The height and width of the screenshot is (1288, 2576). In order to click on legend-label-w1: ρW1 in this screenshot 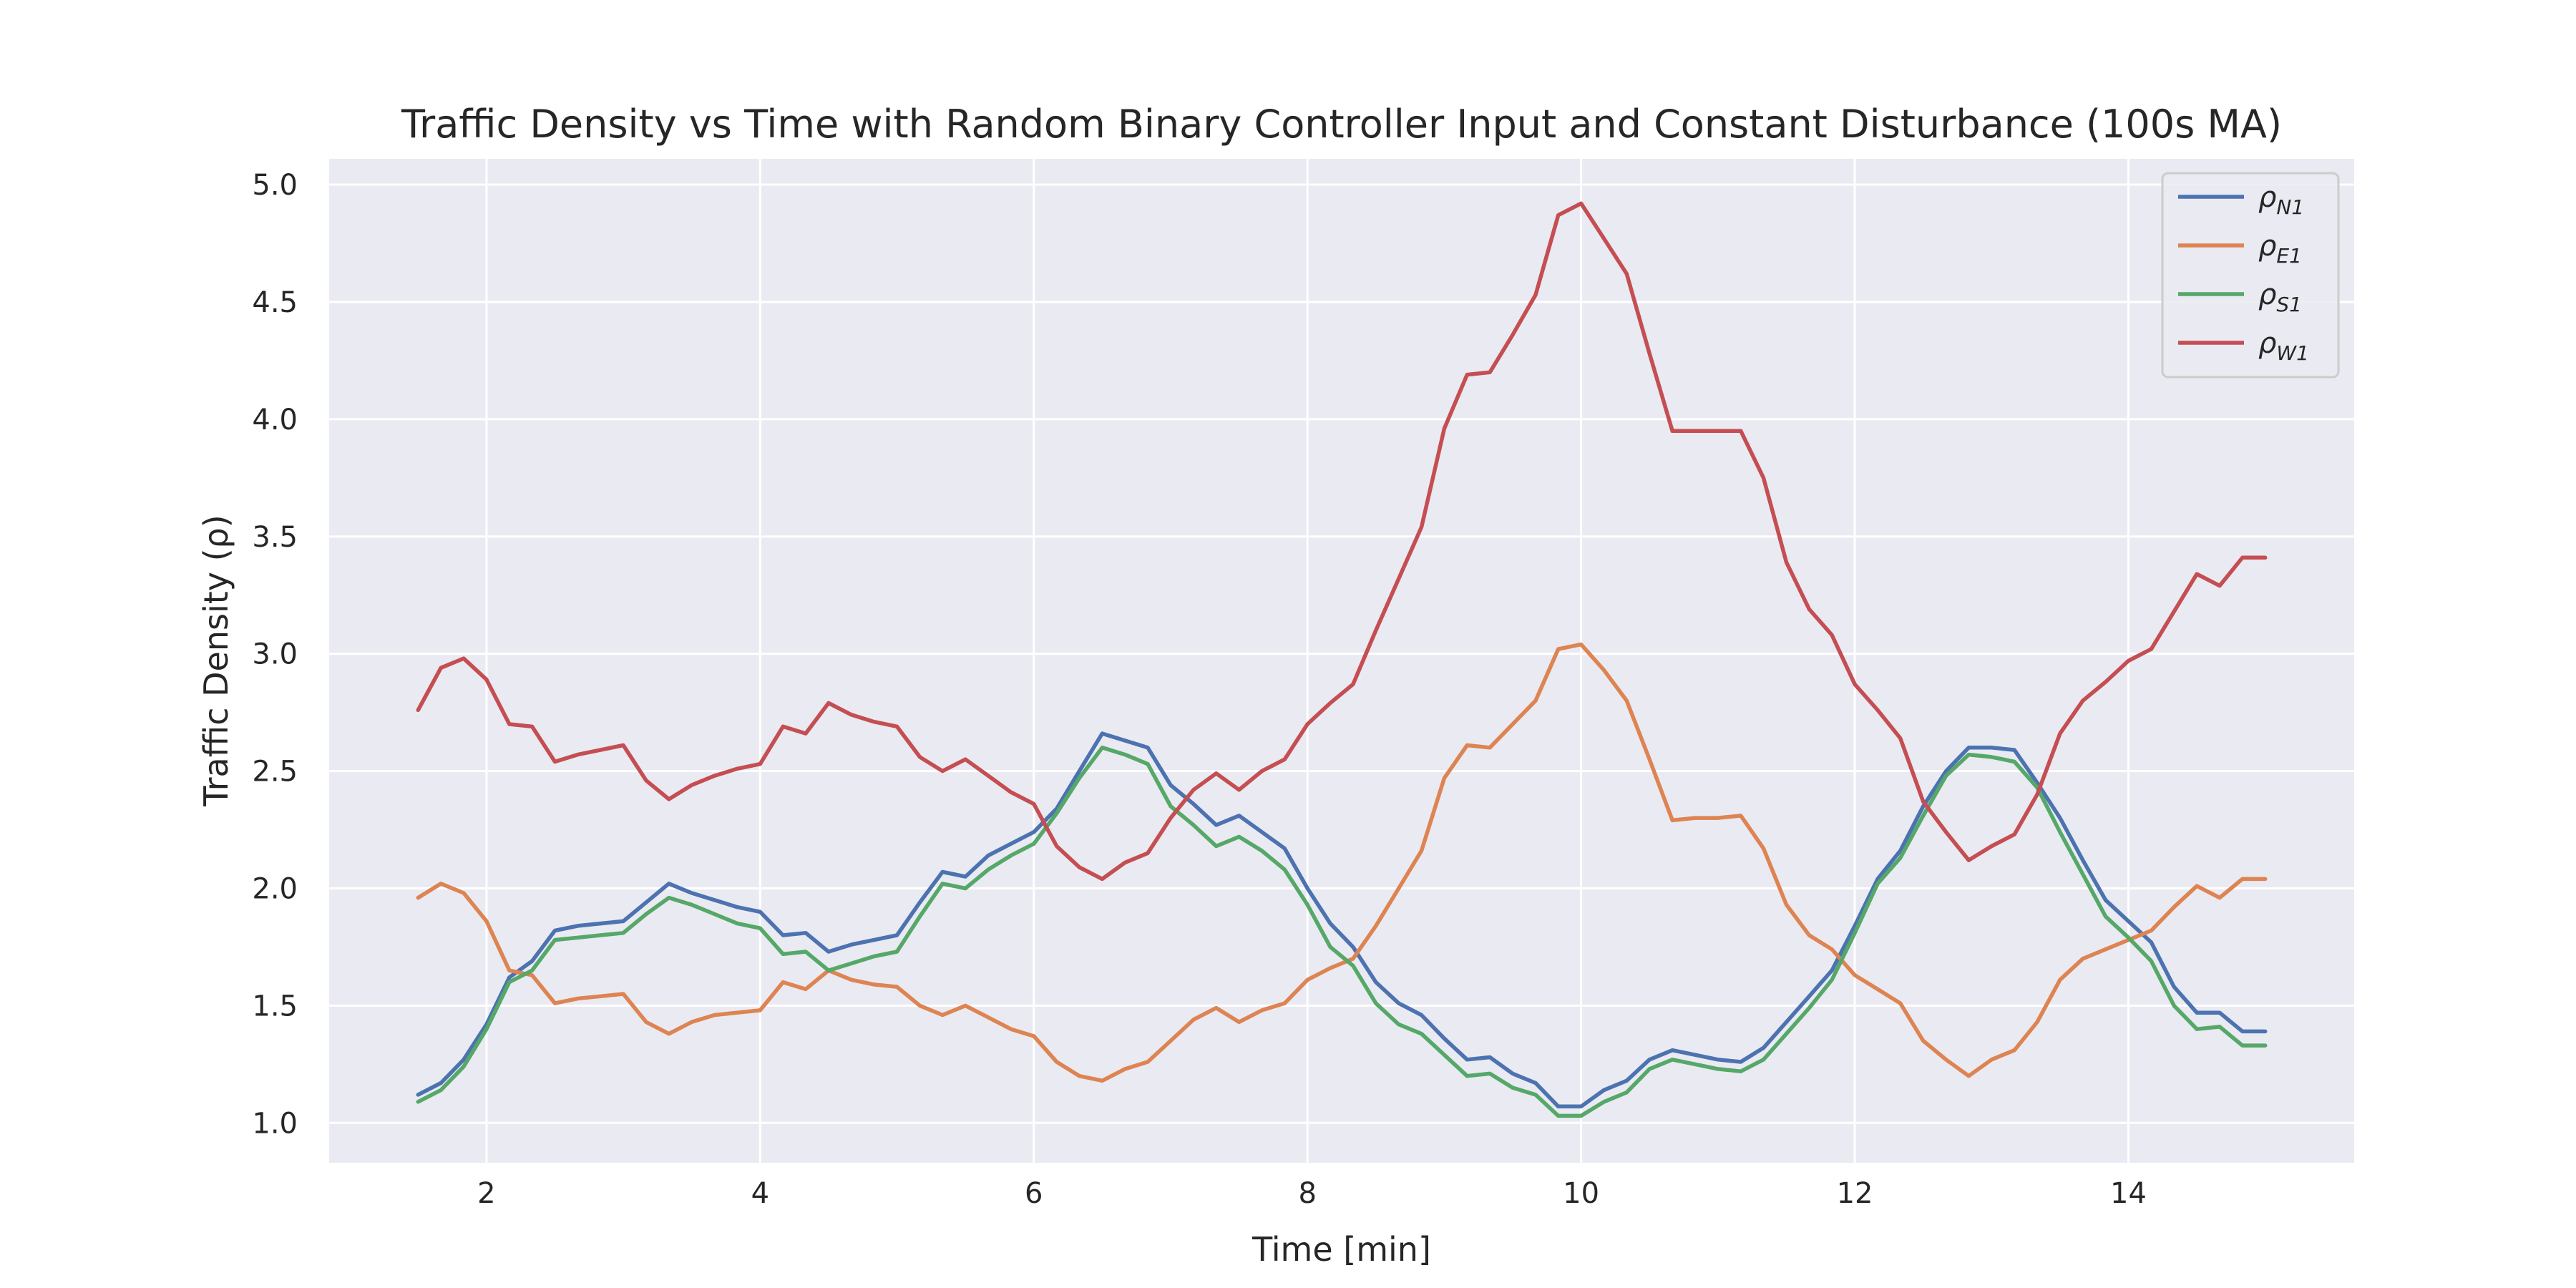, I will do `click(2283, 346)`.